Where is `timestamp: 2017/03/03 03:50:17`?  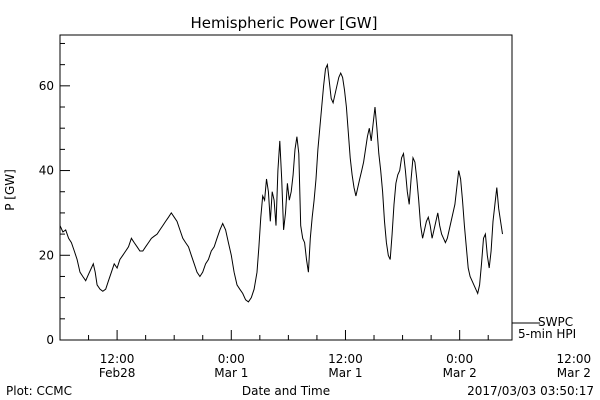 timestamp: 2017/03/03 03:50:17 is located at coordinates (530, 391).